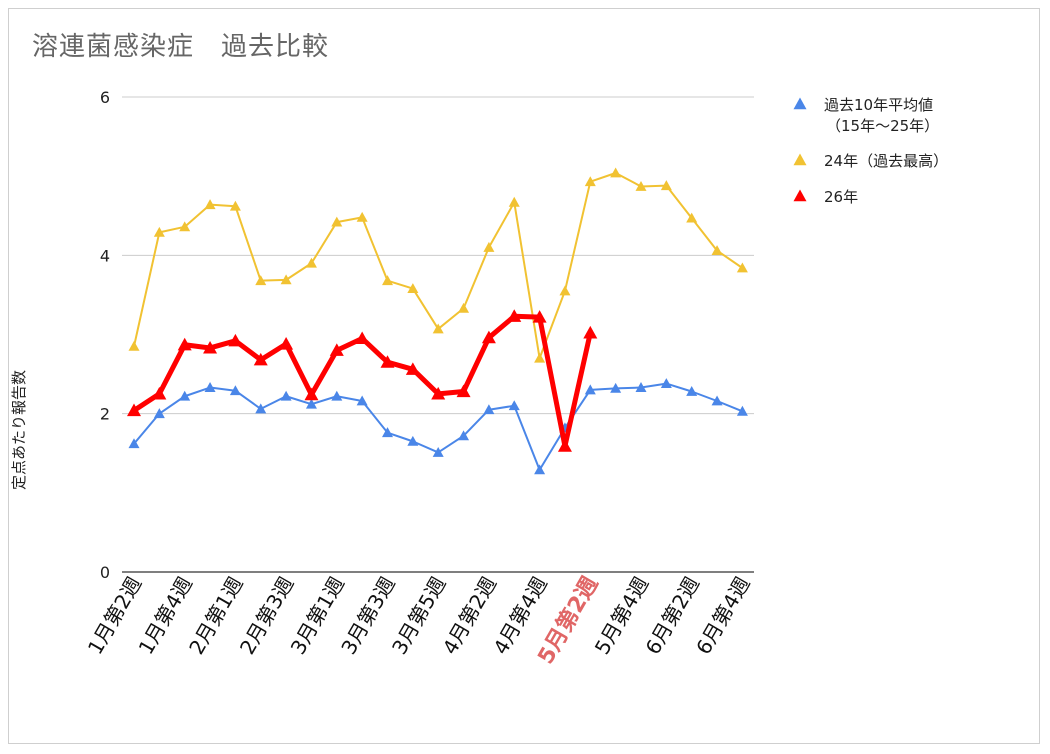 Image resolution: width=1050 pixels, height=754 pixels. Describe the element at coordinates (105, 572) in the screenshot. I see `y-tick-label: 0` at that location.